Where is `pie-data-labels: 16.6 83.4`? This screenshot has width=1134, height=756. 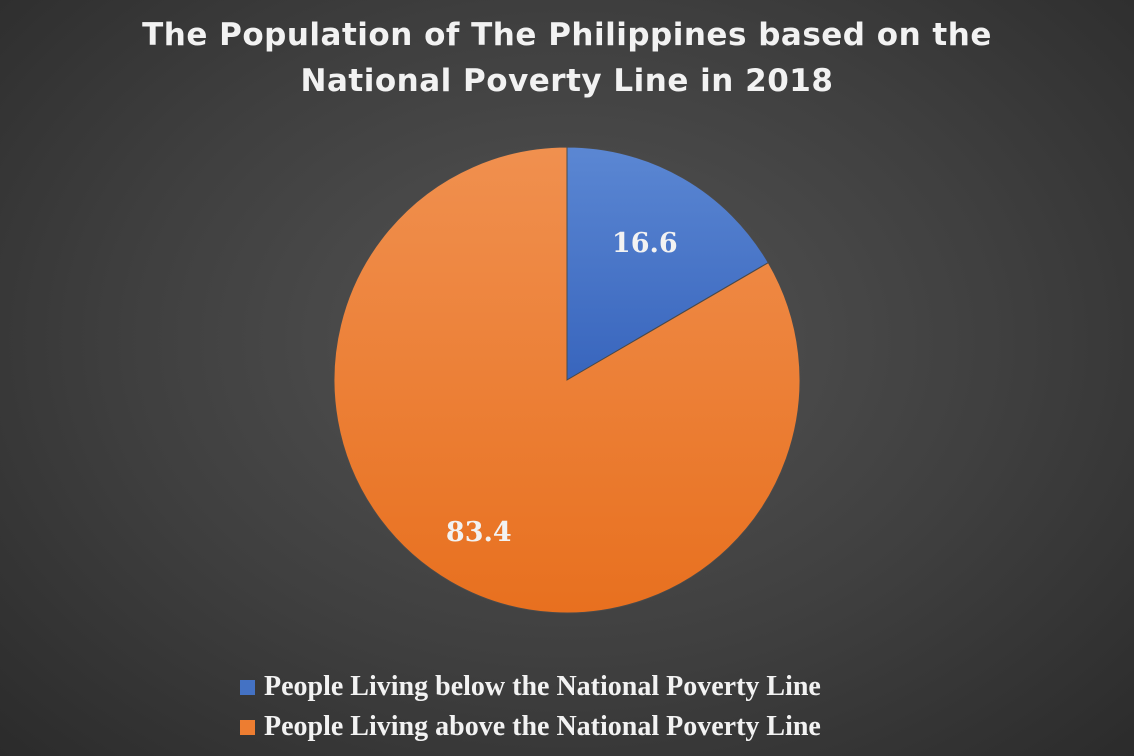 pie-data-labels: 16.6 83.4 is located at coordinates (562, 388).